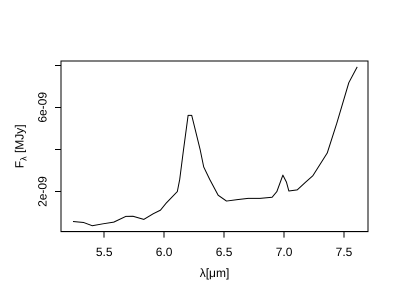 Image resolution: width=400 pixels, height=300 pixels. What do you see at coordinates (344, 252) in the screenshot?
I see `x-tick-label: 7.5` at bounding box center [344, 252].